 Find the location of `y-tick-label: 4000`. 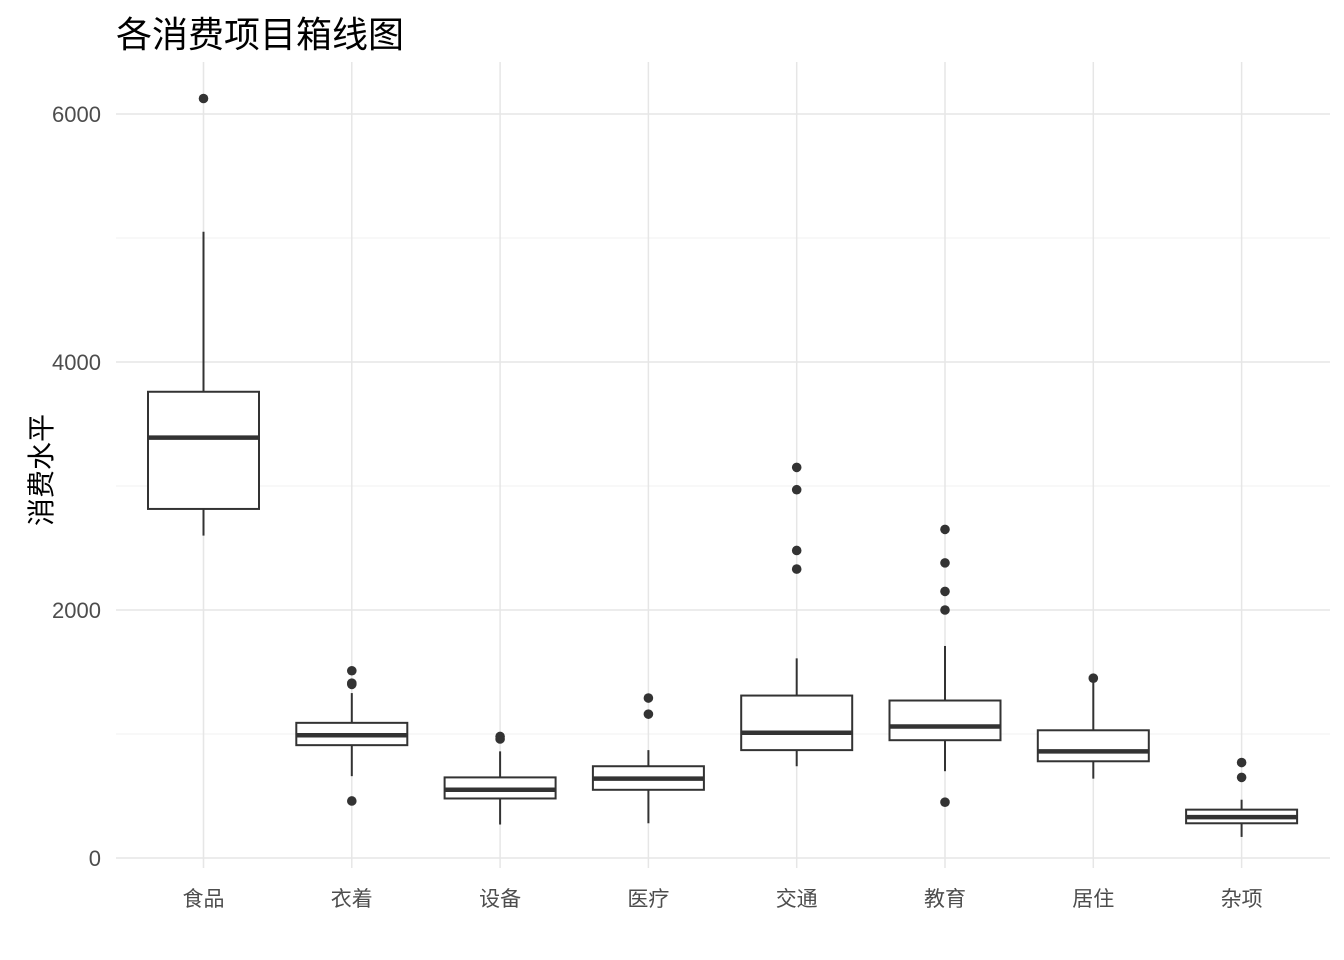

y-tick-label: 4000 is located at coordinates (76, 362).